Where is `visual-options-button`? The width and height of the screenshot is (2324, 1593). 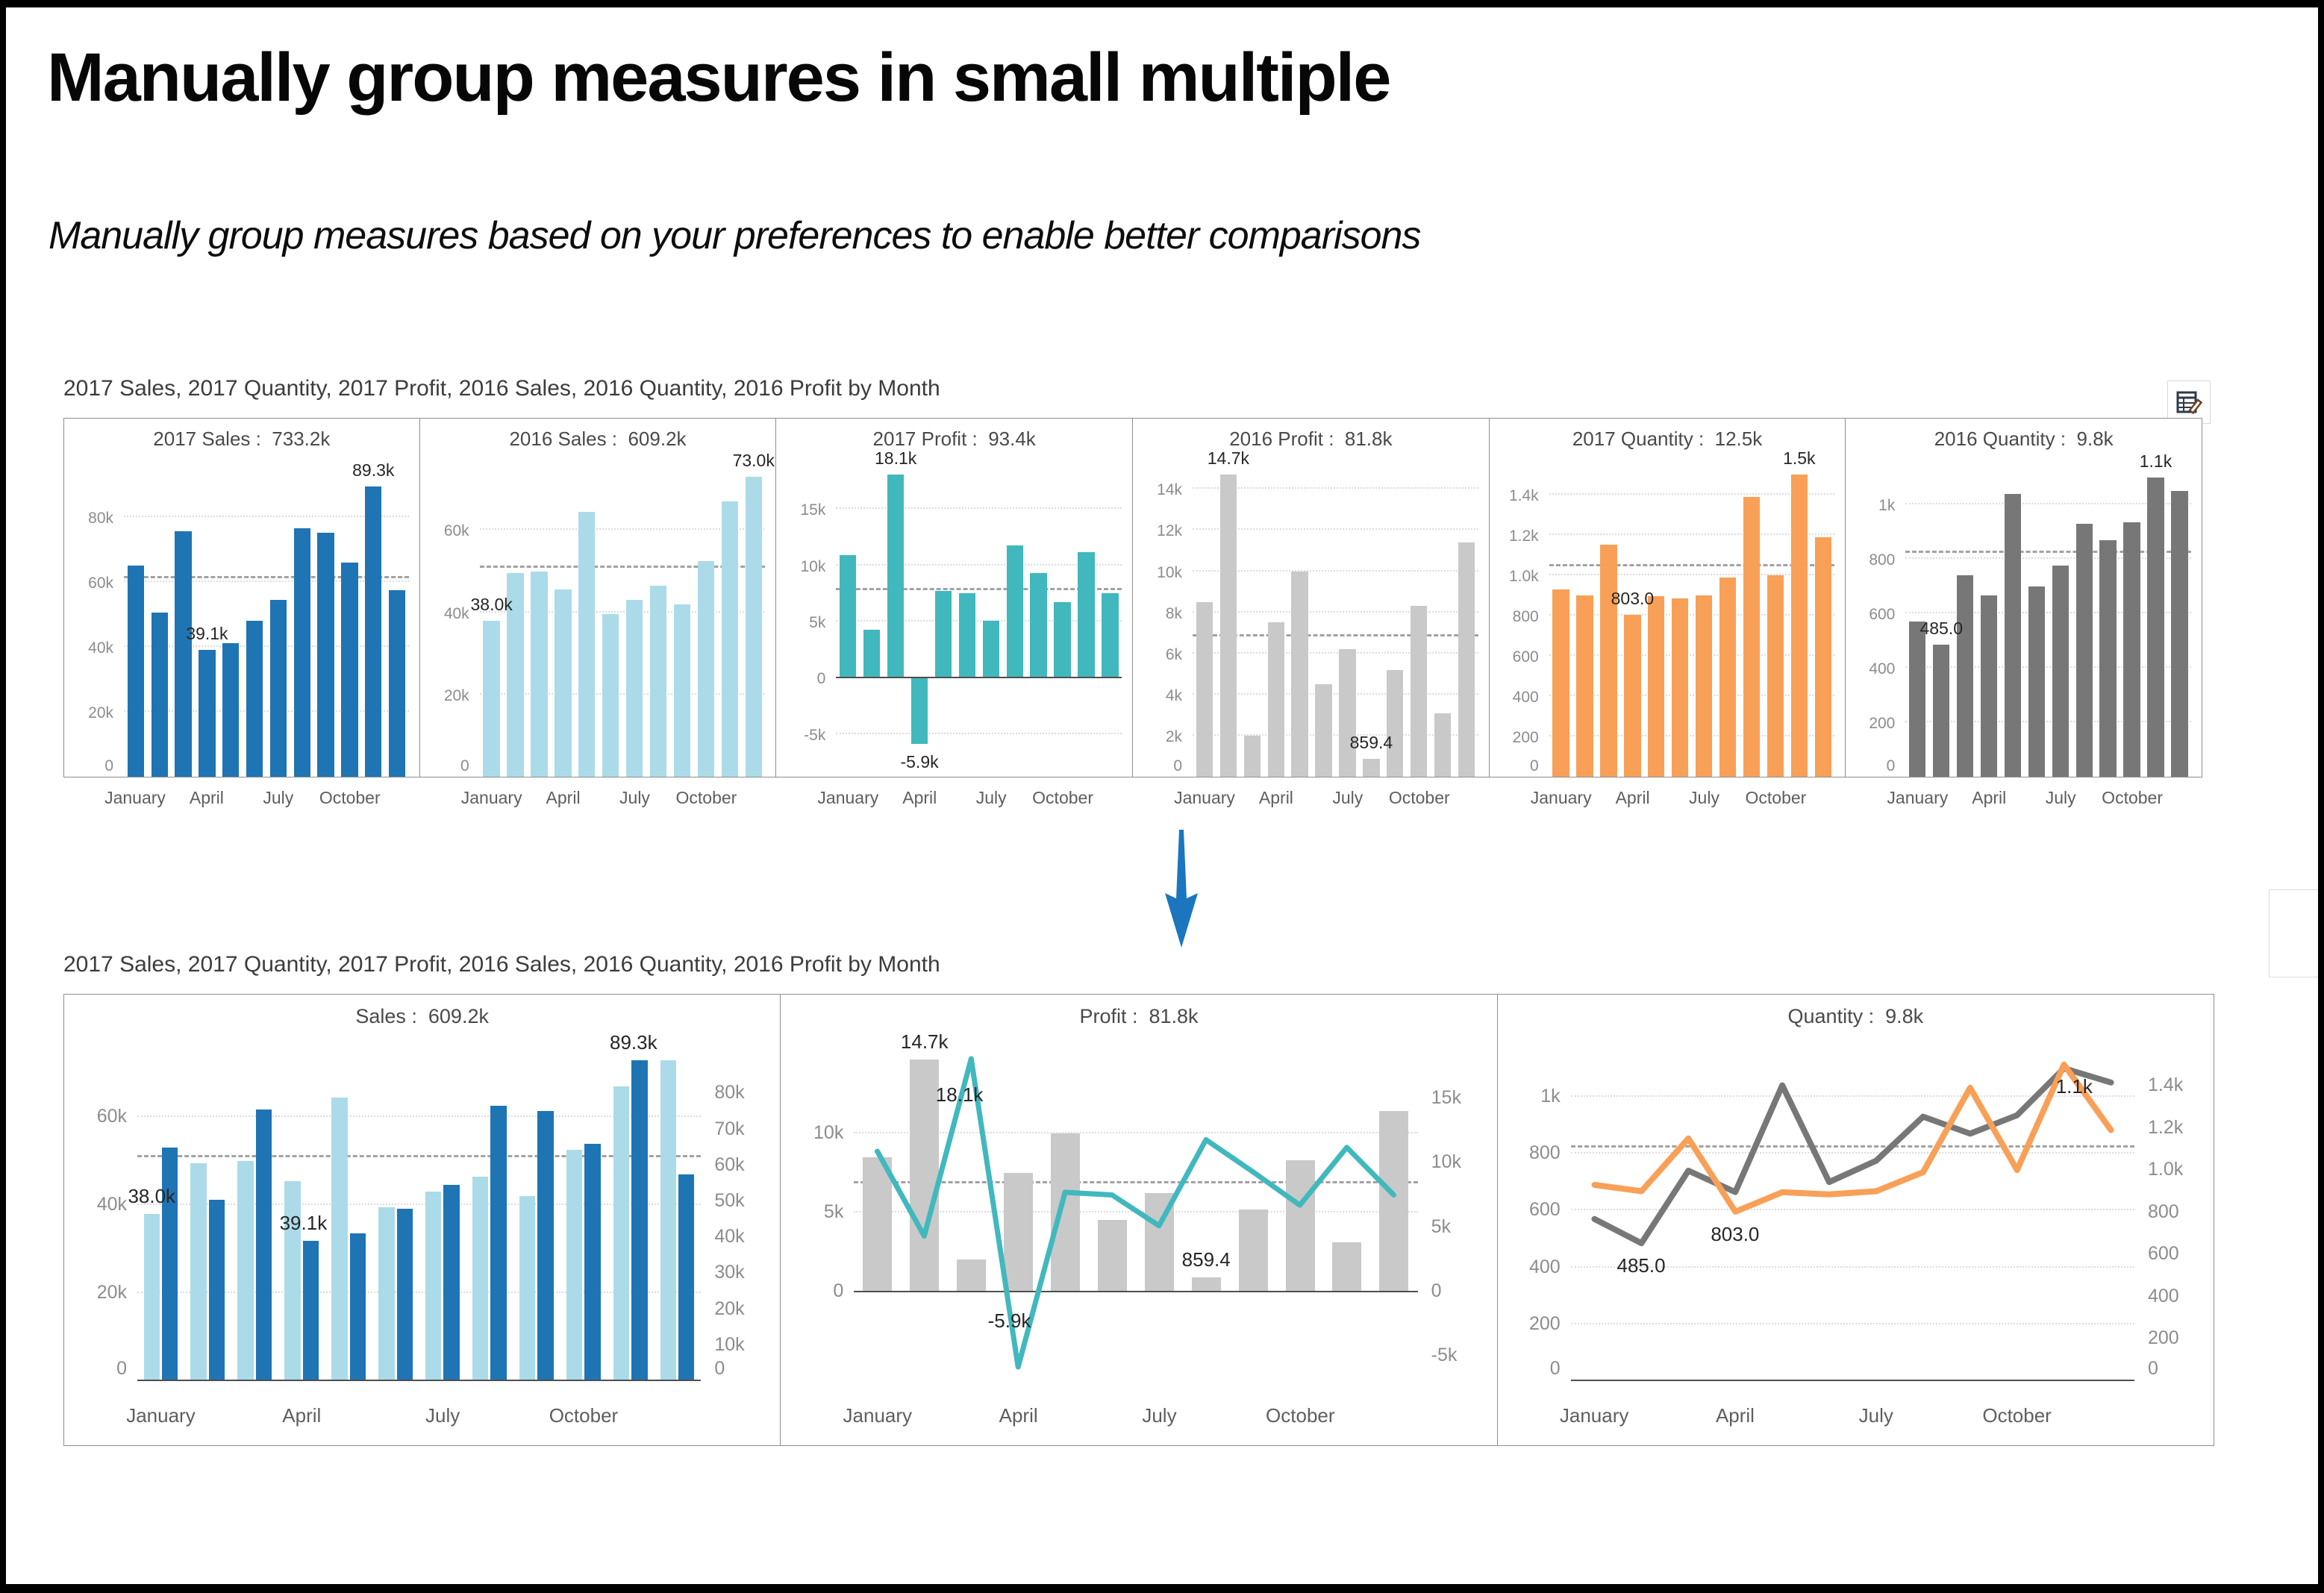
visual-options-button is located at coordinates (2189, 402).